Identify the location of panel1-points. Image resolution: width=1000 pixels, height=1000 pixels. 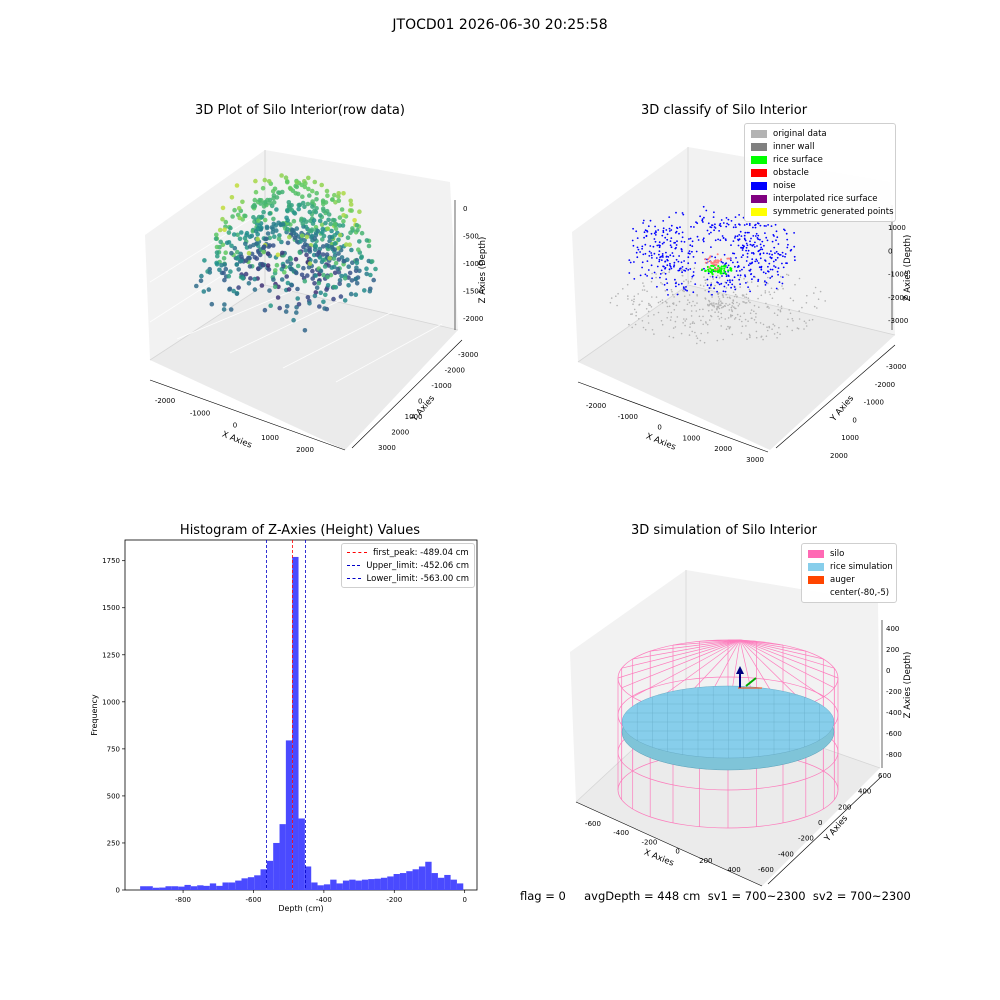
(286, 253).